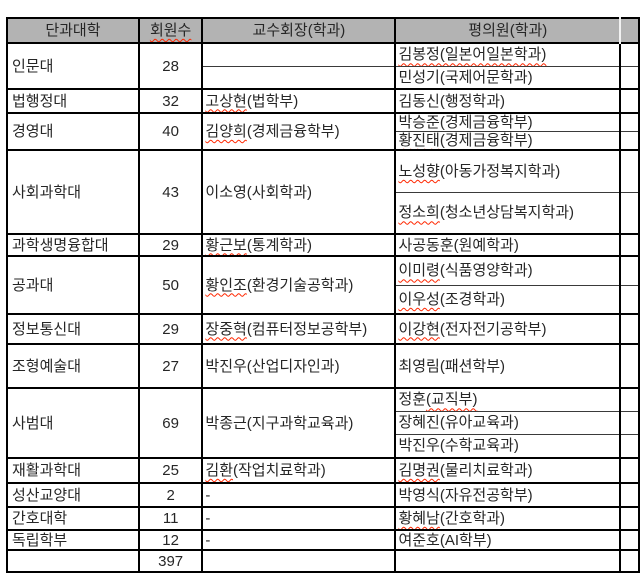  Describe the element at coordinates (298, 245) in the screenshot. I see `chair-cell: 황근보(통계학과)` at that location.